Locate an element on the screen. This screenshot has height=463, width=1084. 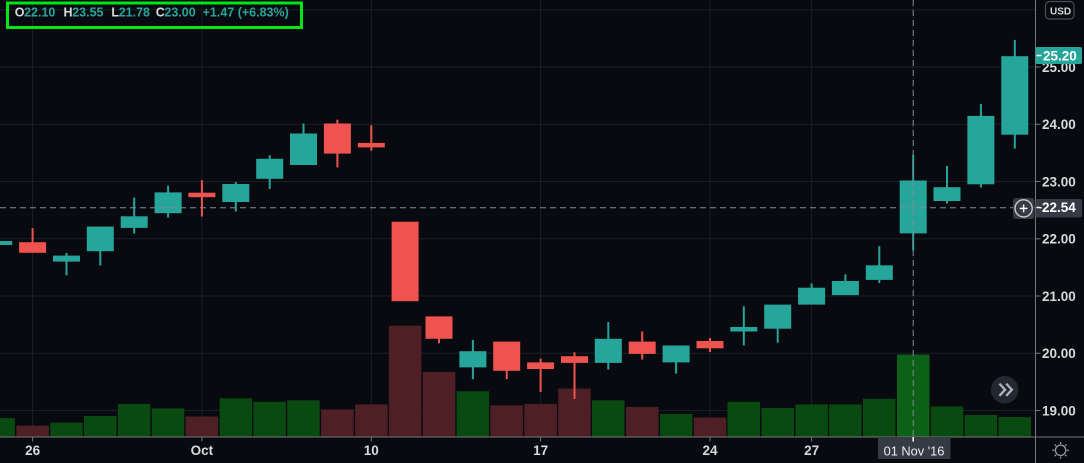
svg-text: Oct is located at coordinates (202, 450).